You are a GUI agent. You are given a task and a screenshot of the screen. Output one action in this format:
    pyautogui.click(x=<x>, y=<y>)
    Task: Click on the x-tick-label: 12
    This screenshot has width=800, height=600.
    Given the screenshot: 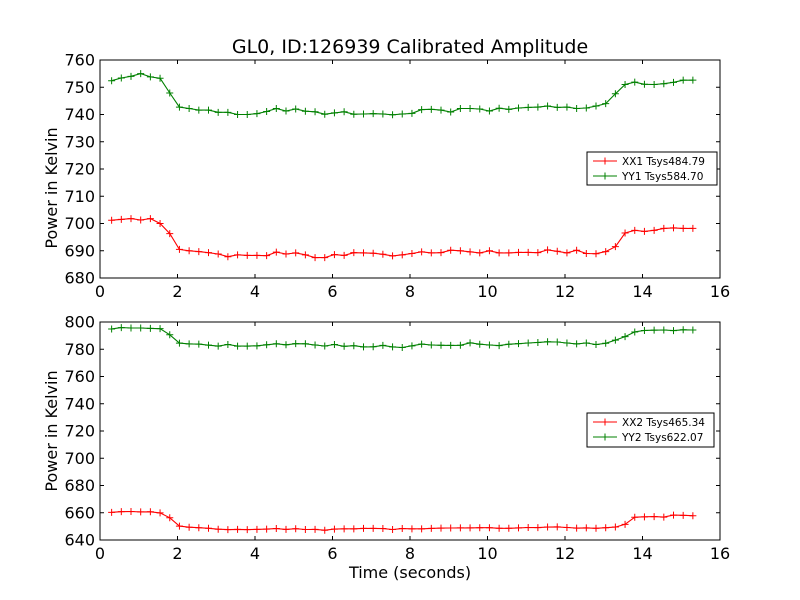 What is the action you would take?
    pyautogui.click(x=565, y=553)
    